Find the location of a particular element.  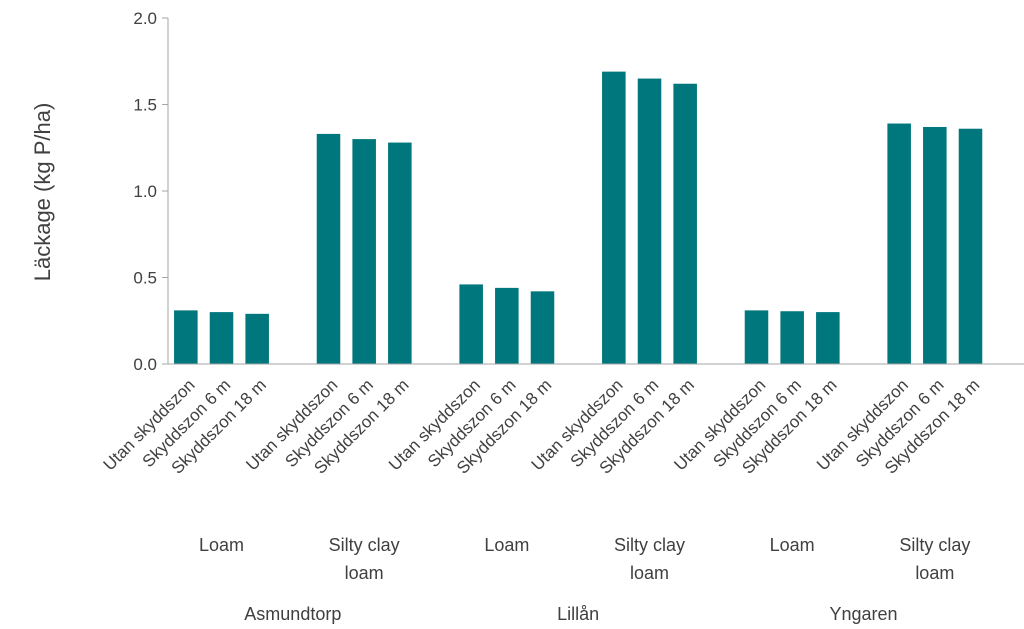

y-tick-label: 2.0 is located at coordinates (145, 18).